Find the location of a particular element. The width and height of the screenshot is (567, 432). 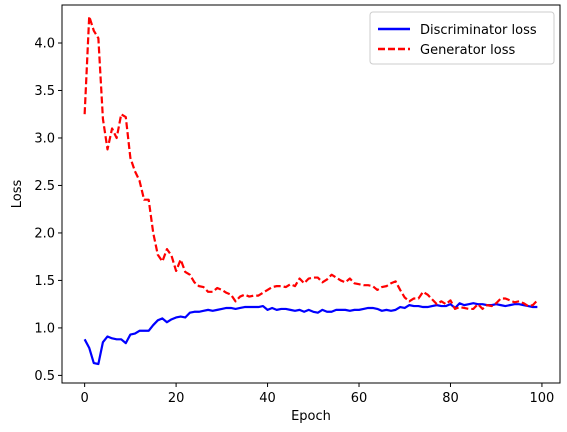

legend-box is located at coordinates (462, 38).